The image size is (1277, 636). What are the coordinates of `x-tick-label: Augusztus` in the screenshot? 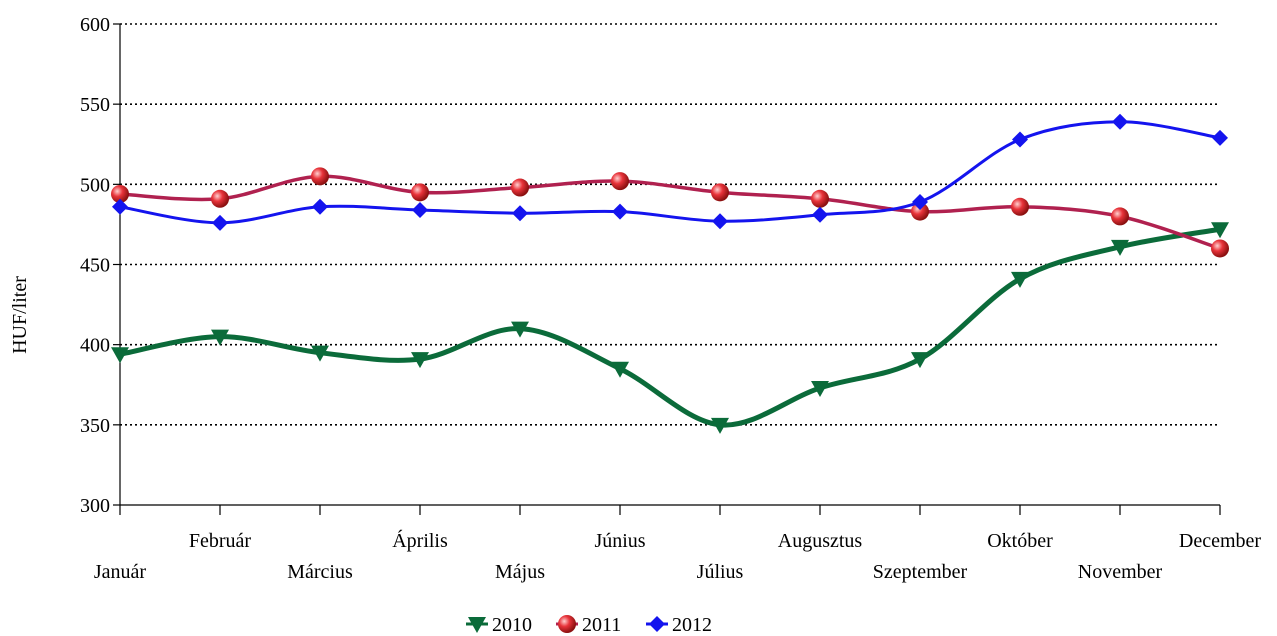 It's located at (820, 541).